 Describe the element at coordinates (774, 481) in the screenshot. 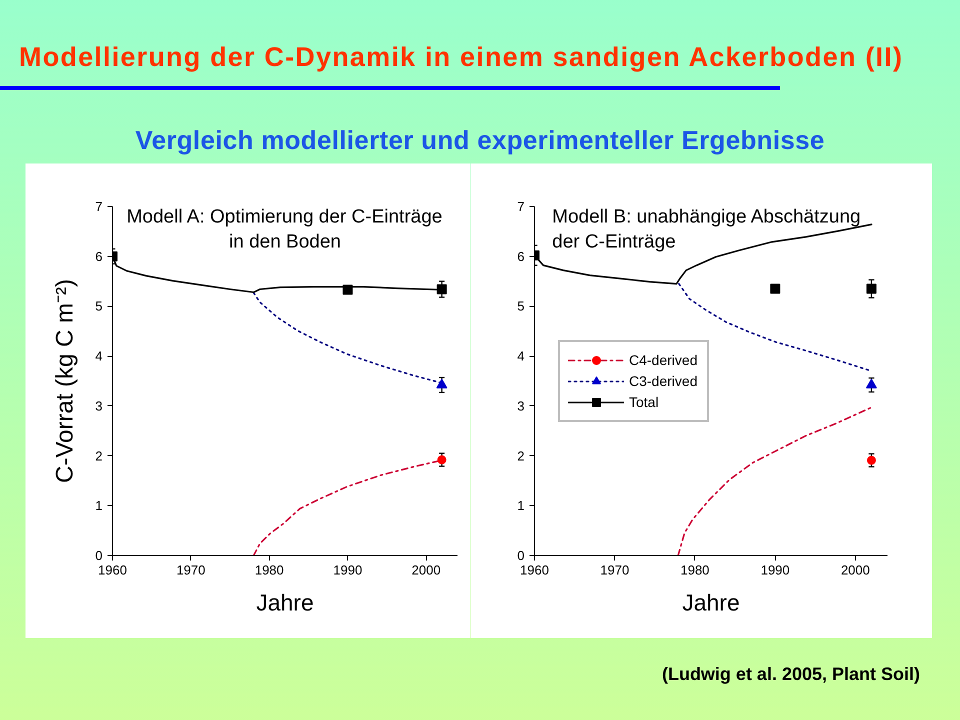

I see `line-series` at that location.